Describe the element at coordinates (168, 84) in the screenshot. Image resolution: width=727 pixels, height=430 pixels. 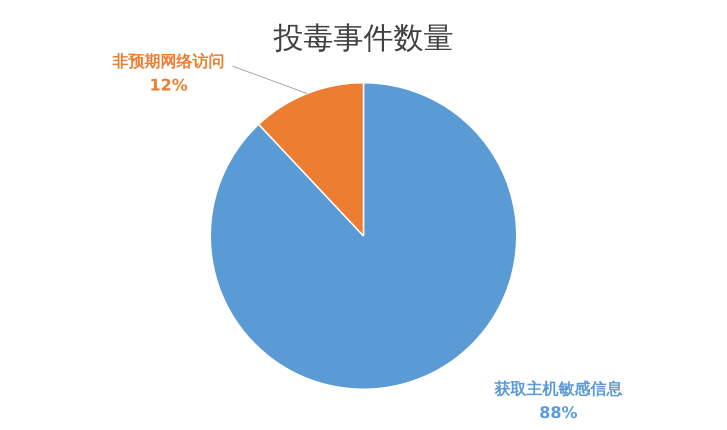
I see `data-label: 12%` at that location.